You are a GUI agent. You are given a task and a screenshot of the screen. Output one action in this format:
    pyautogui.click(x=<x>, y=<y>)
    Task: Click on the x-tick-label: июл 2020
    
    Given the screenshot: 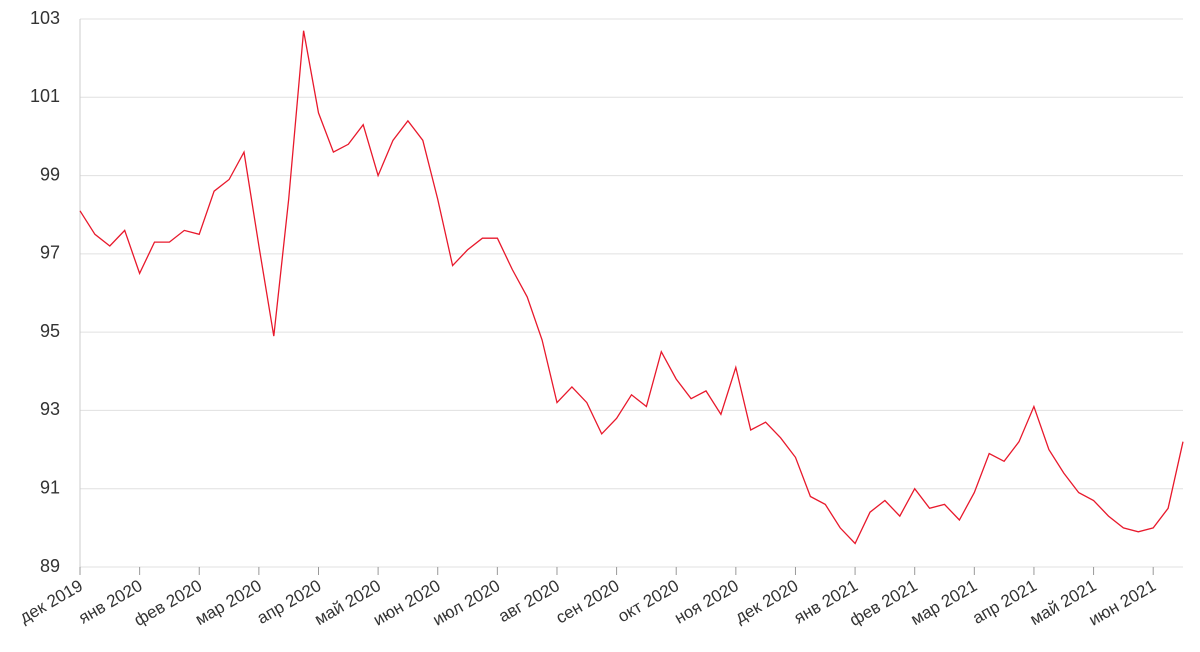 What is the action you would take?
    pyautogui.click(x=466, y=603)
    